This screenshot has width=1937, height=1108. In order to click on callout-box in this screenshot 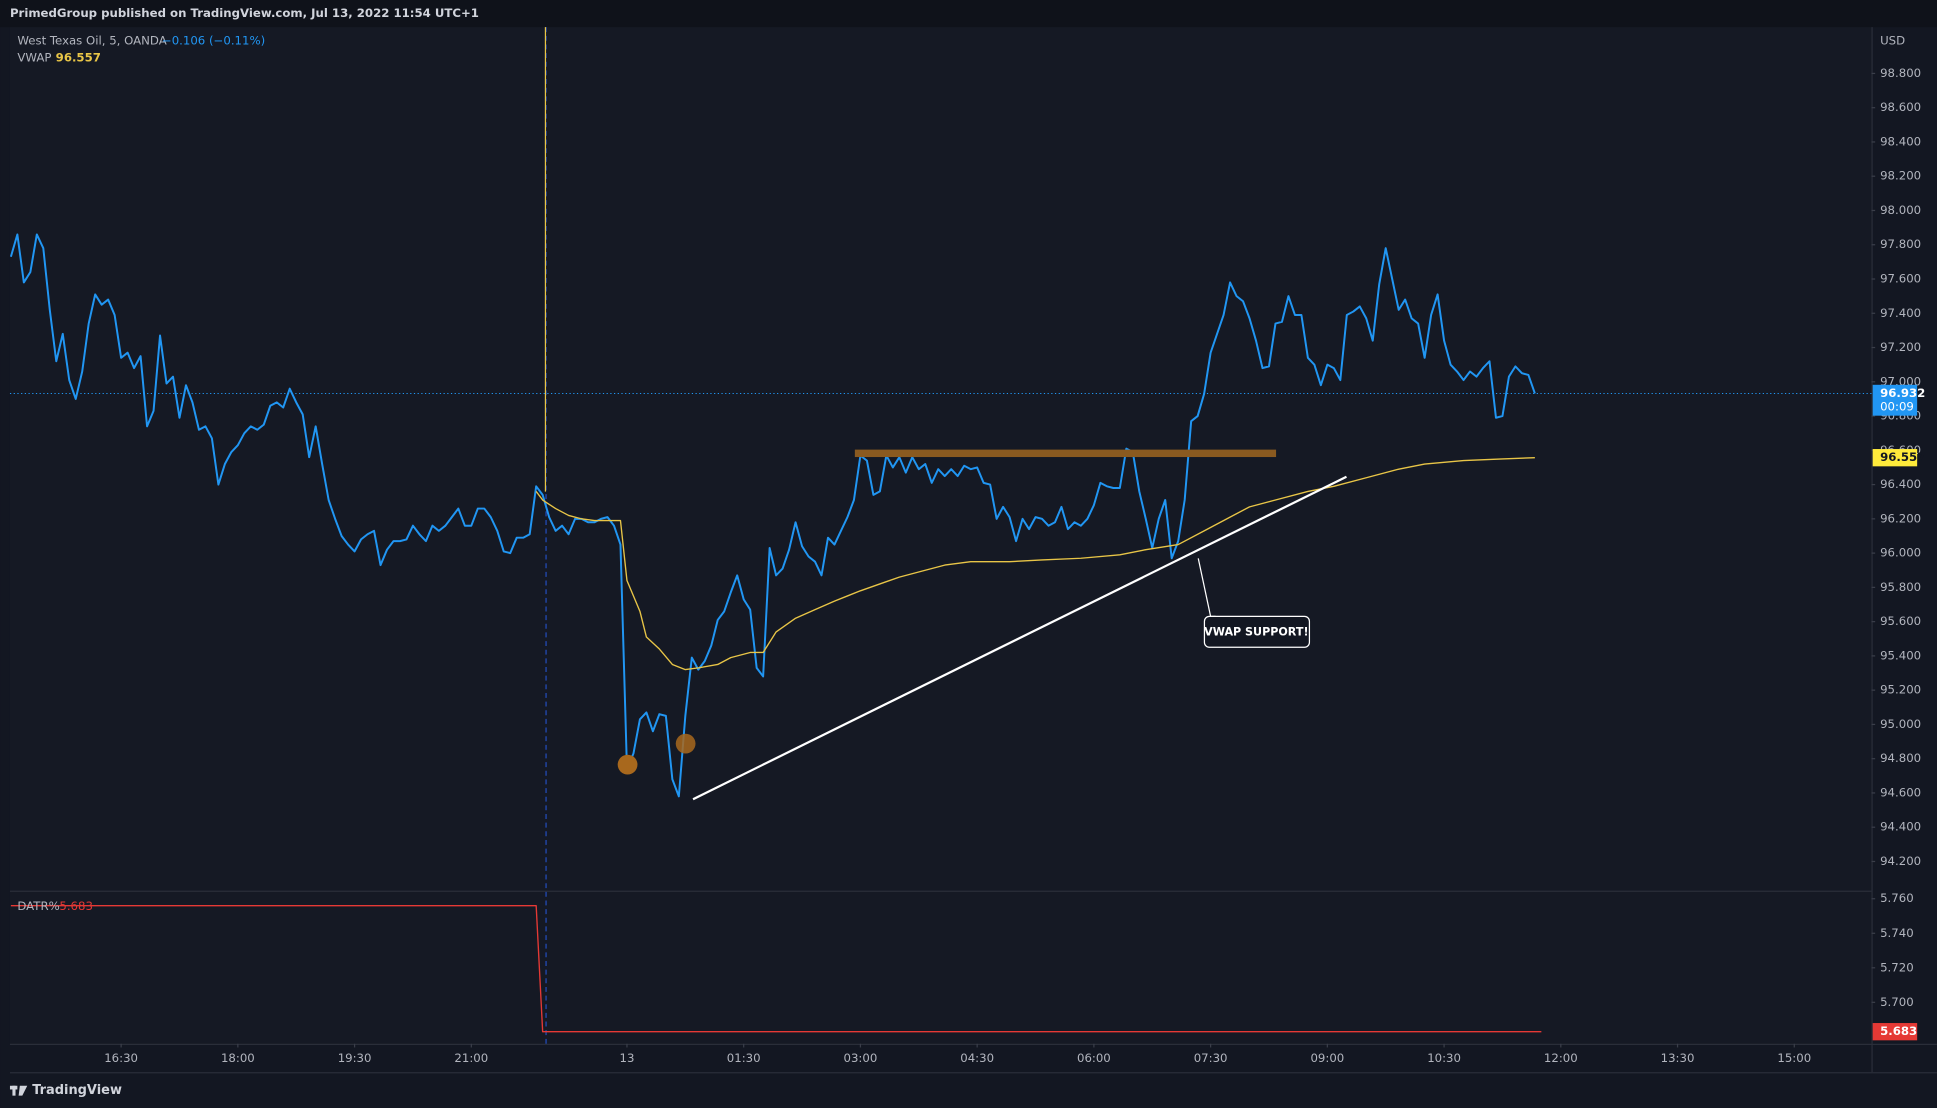, I will do `click(1257, 631)`.